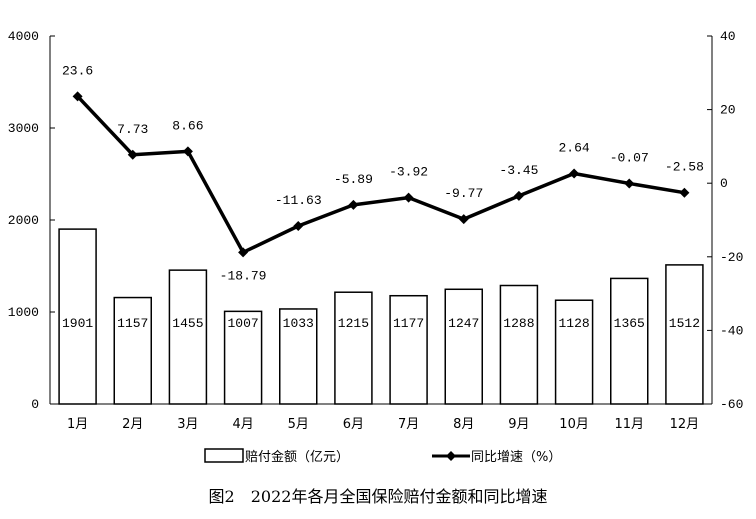 Image resolution: width=756 pixels, height=519 pixels. Describe the element at coordinates (187, 323) in the screenshot. I see `bar-value-label: 1455` at that location.